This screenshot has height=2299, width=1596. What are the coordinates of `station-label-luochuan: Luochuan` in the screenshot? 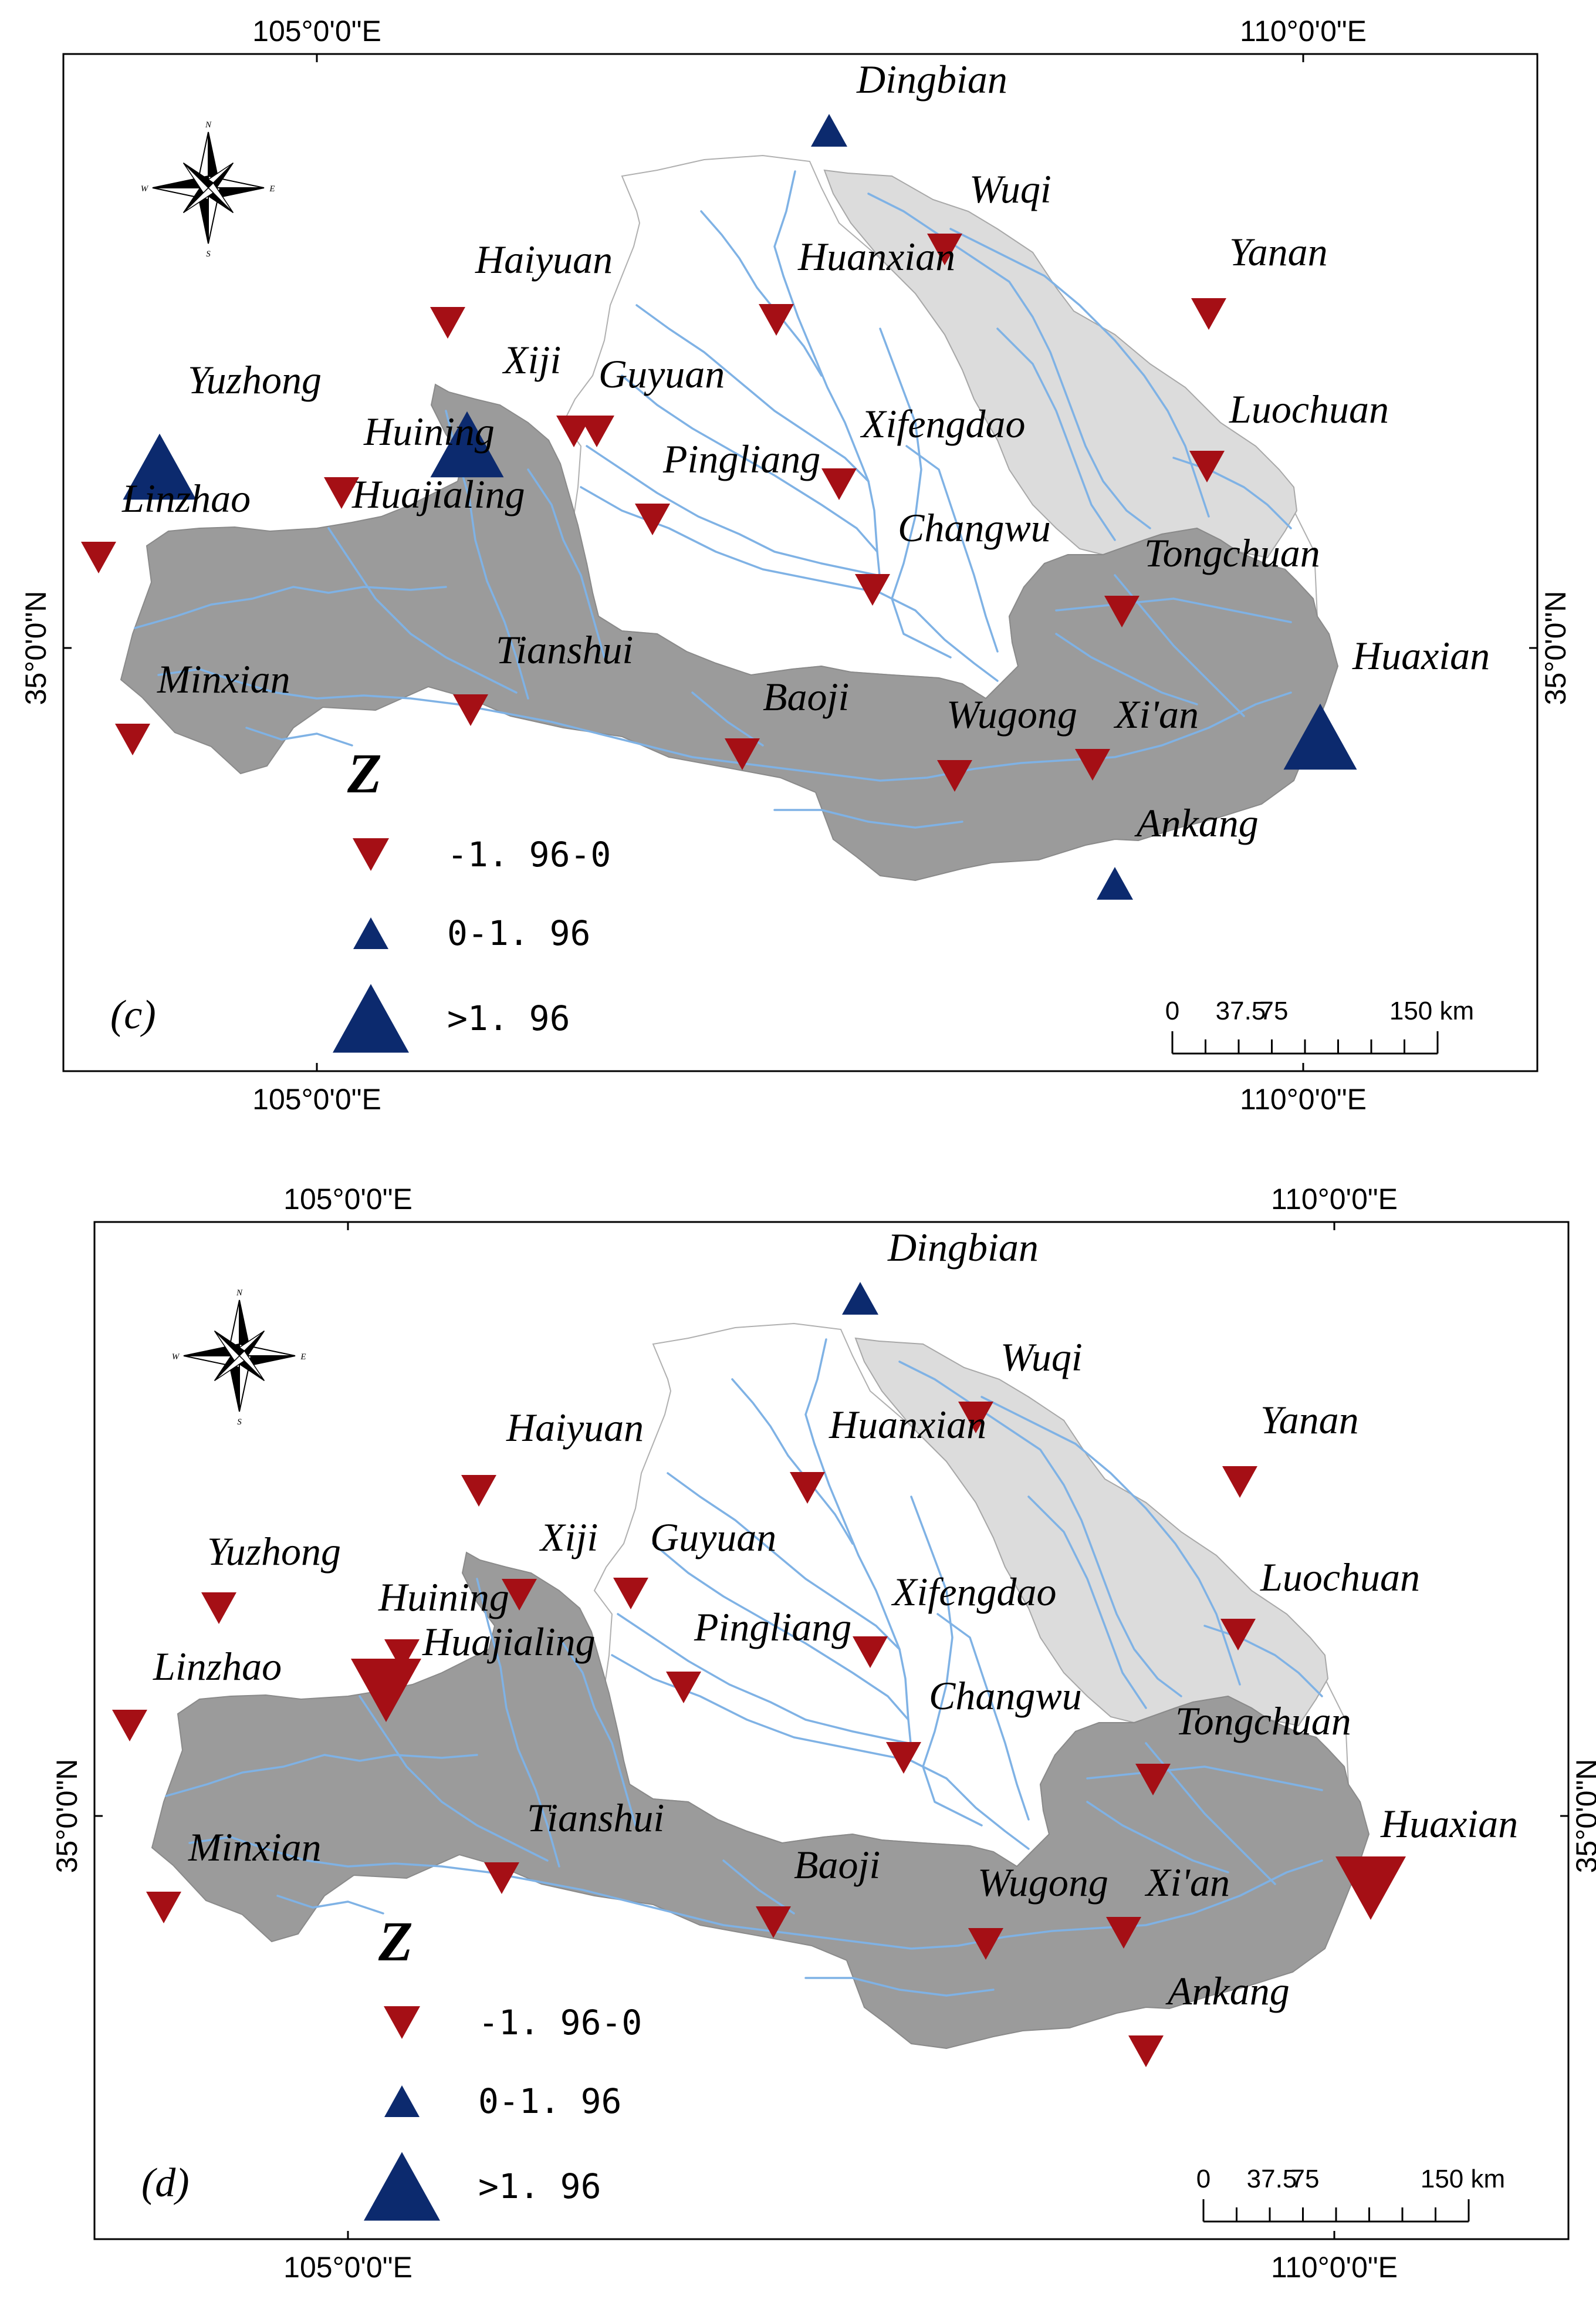 It's located at (1340, 1577).